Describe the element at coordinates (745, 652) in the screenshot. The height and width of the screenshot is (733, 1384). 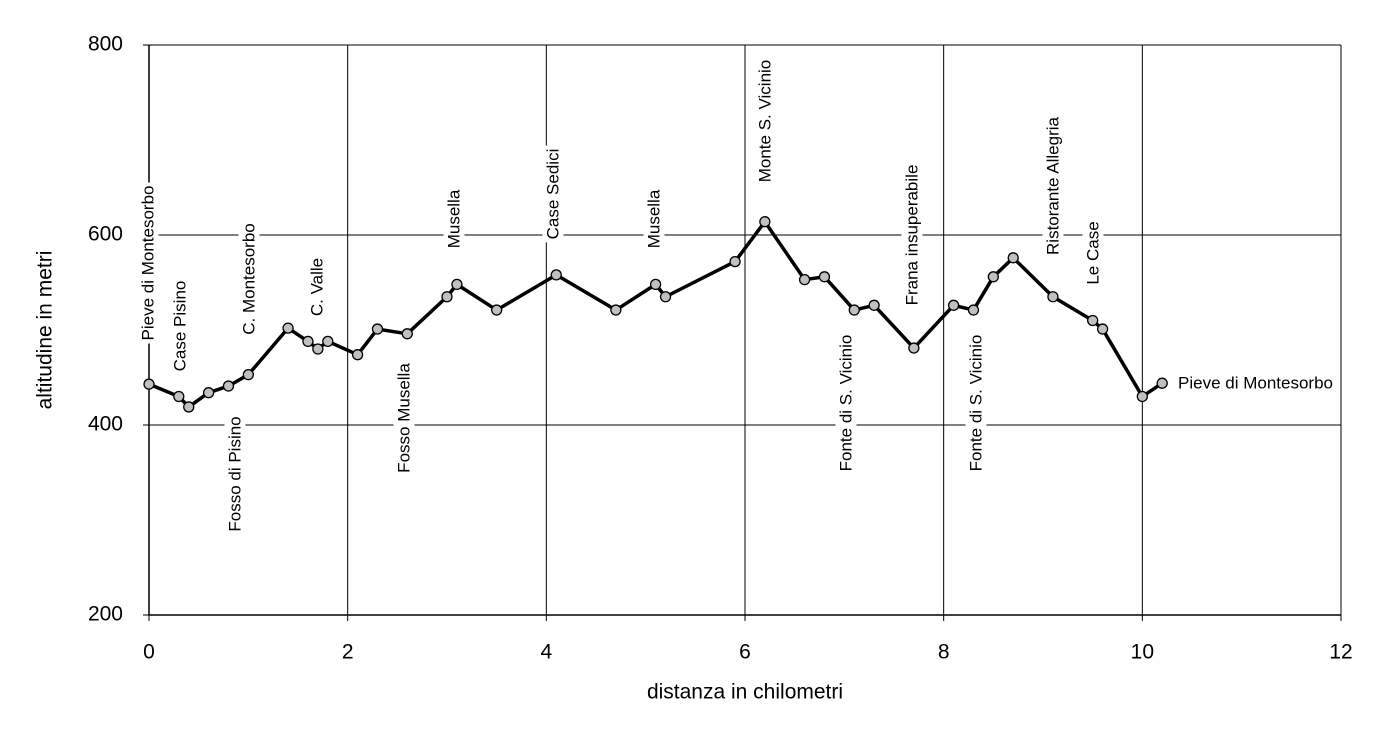
I see `x-tick-label: 6` at that location.